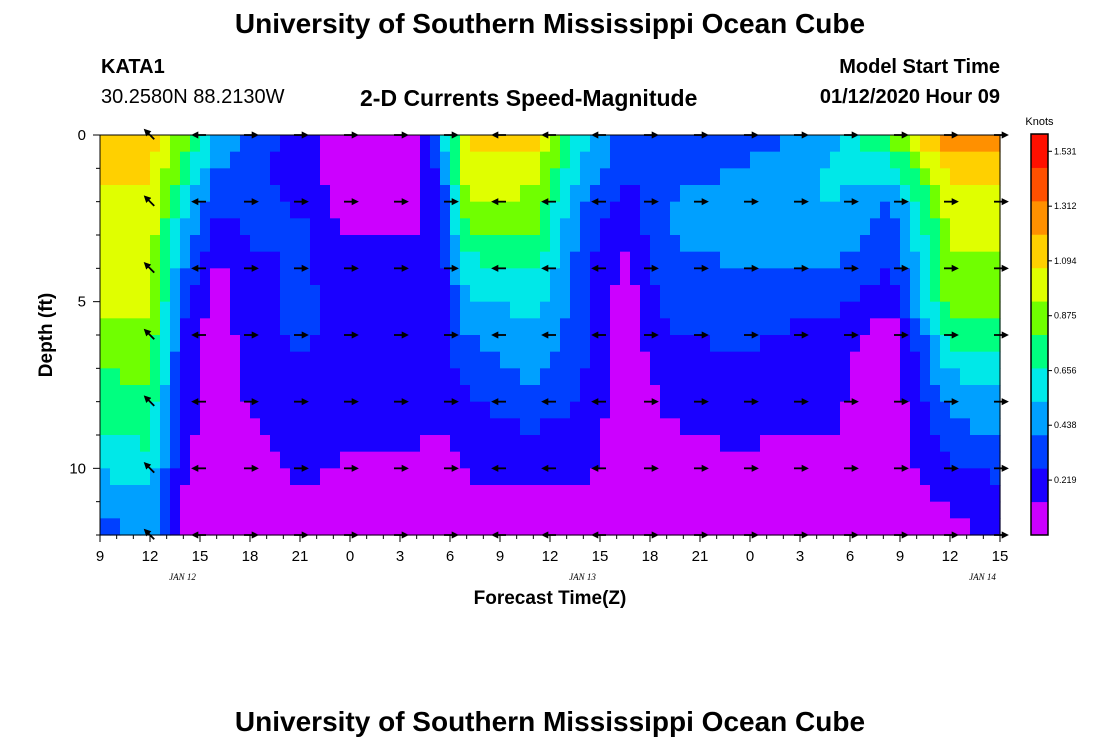  Describe the element at coordinates (149, 334) in the screenshot. I see `current-vector-arrow` at that location.